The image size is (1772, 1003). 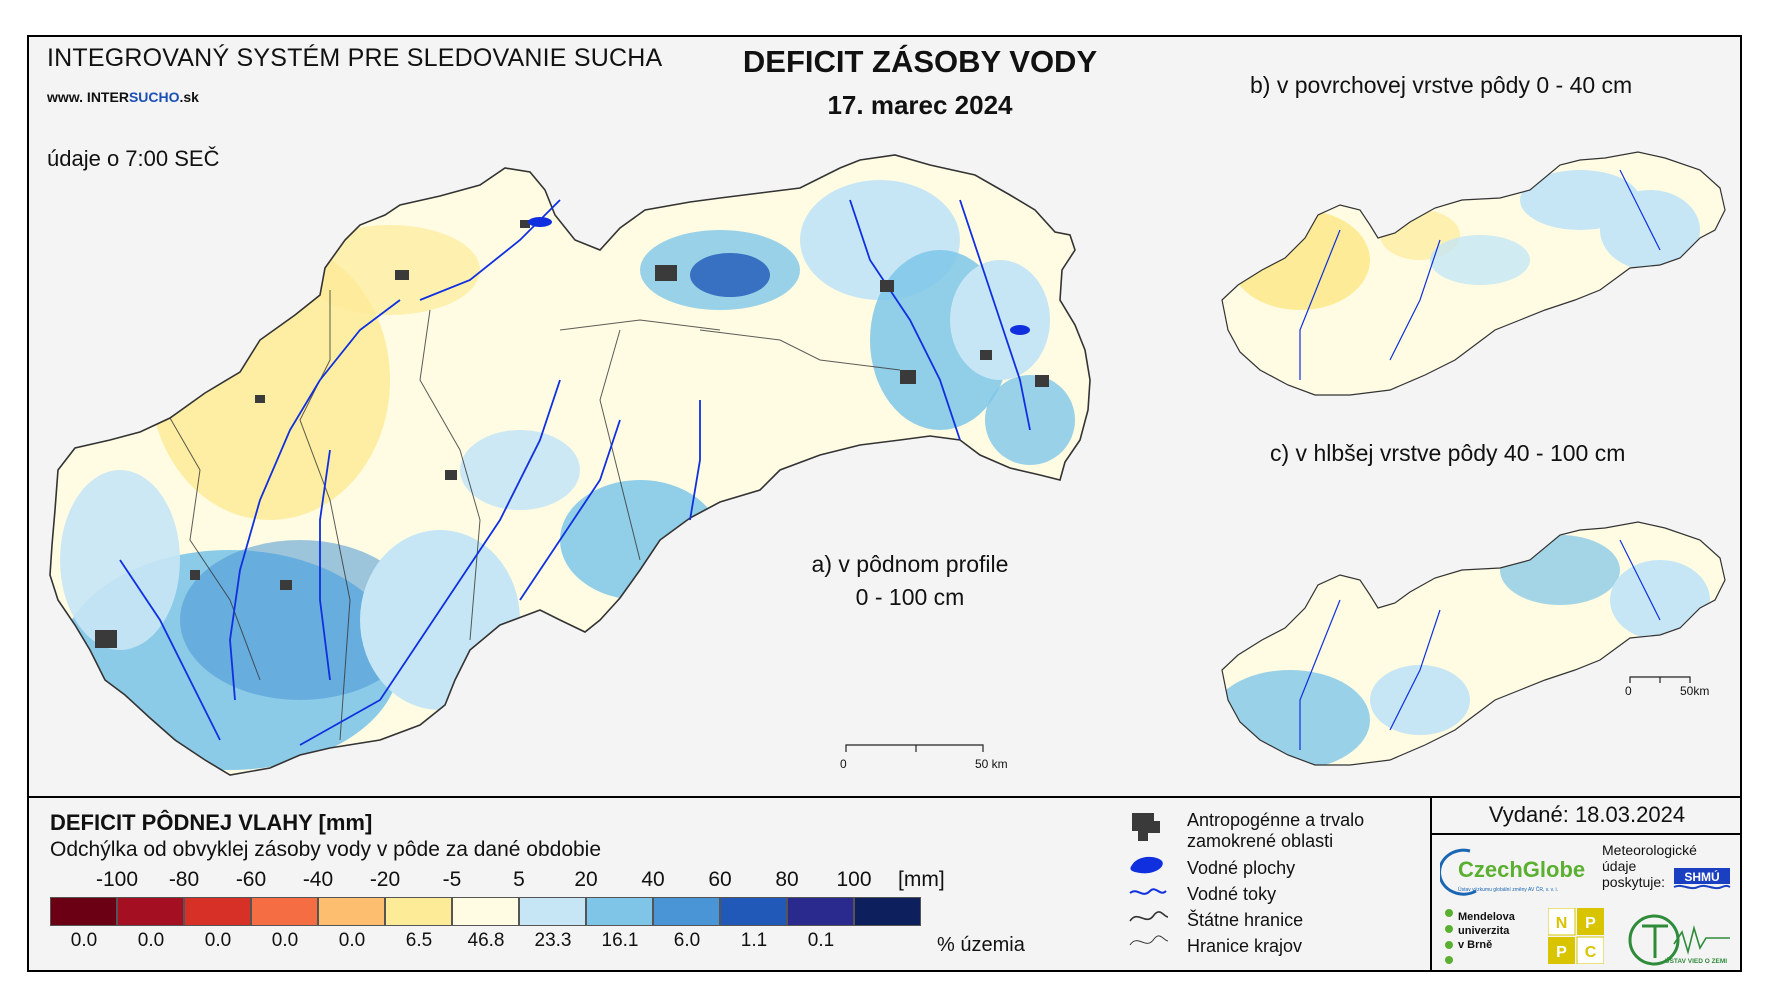 I want to click on legend-tick: -40, so click(x=318, y=879).